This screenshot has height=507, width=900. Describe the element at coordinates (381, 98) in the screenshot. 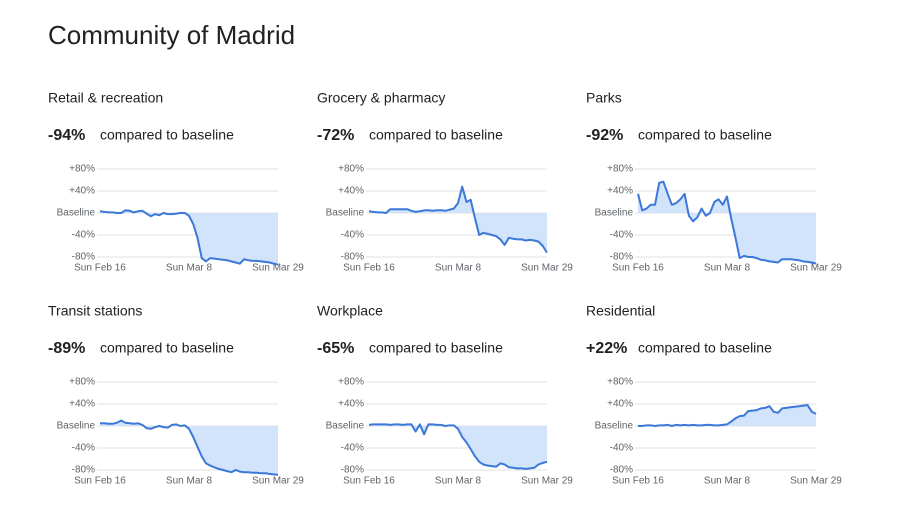

I see `chart-title: Grocery & pharmacy` at that location.